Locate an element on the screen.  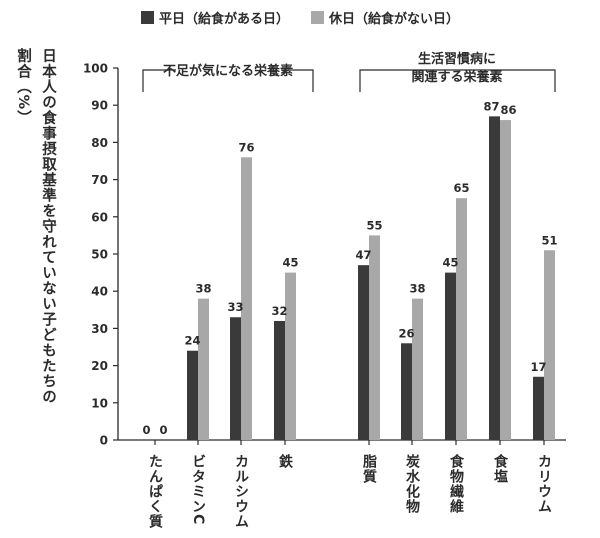
bracket-right is located at coordinates (457, 80).